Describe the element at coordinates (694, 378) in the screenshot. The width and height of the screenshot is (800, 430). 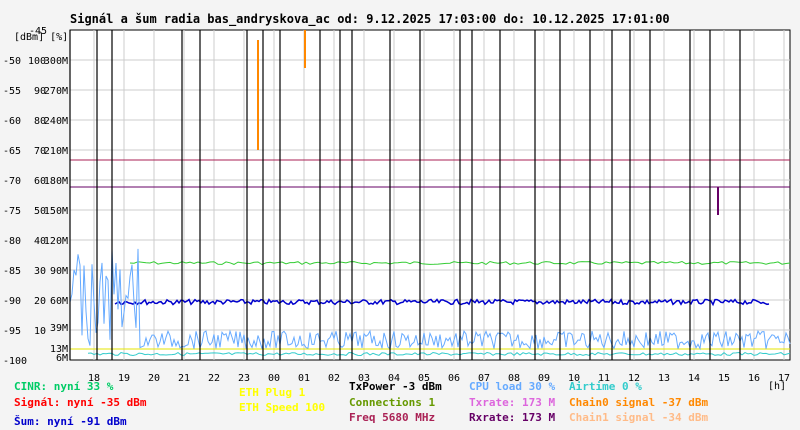
I see `x-tick: 14` at that location.